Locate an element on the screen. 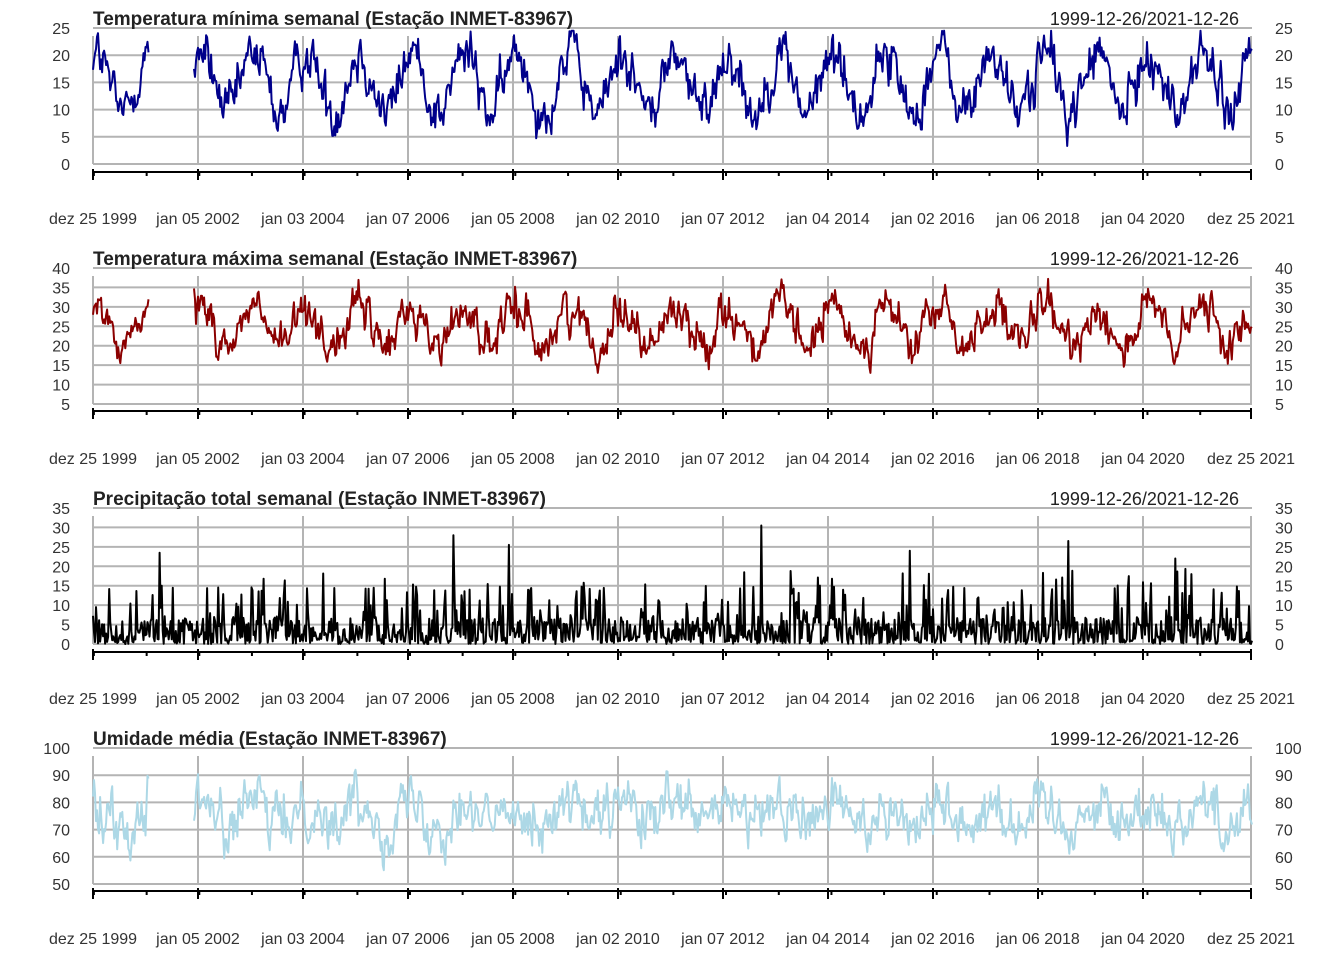 The image size is (1344, 960). y-tick-label-left: 30 is located at coordinates (61, 308).